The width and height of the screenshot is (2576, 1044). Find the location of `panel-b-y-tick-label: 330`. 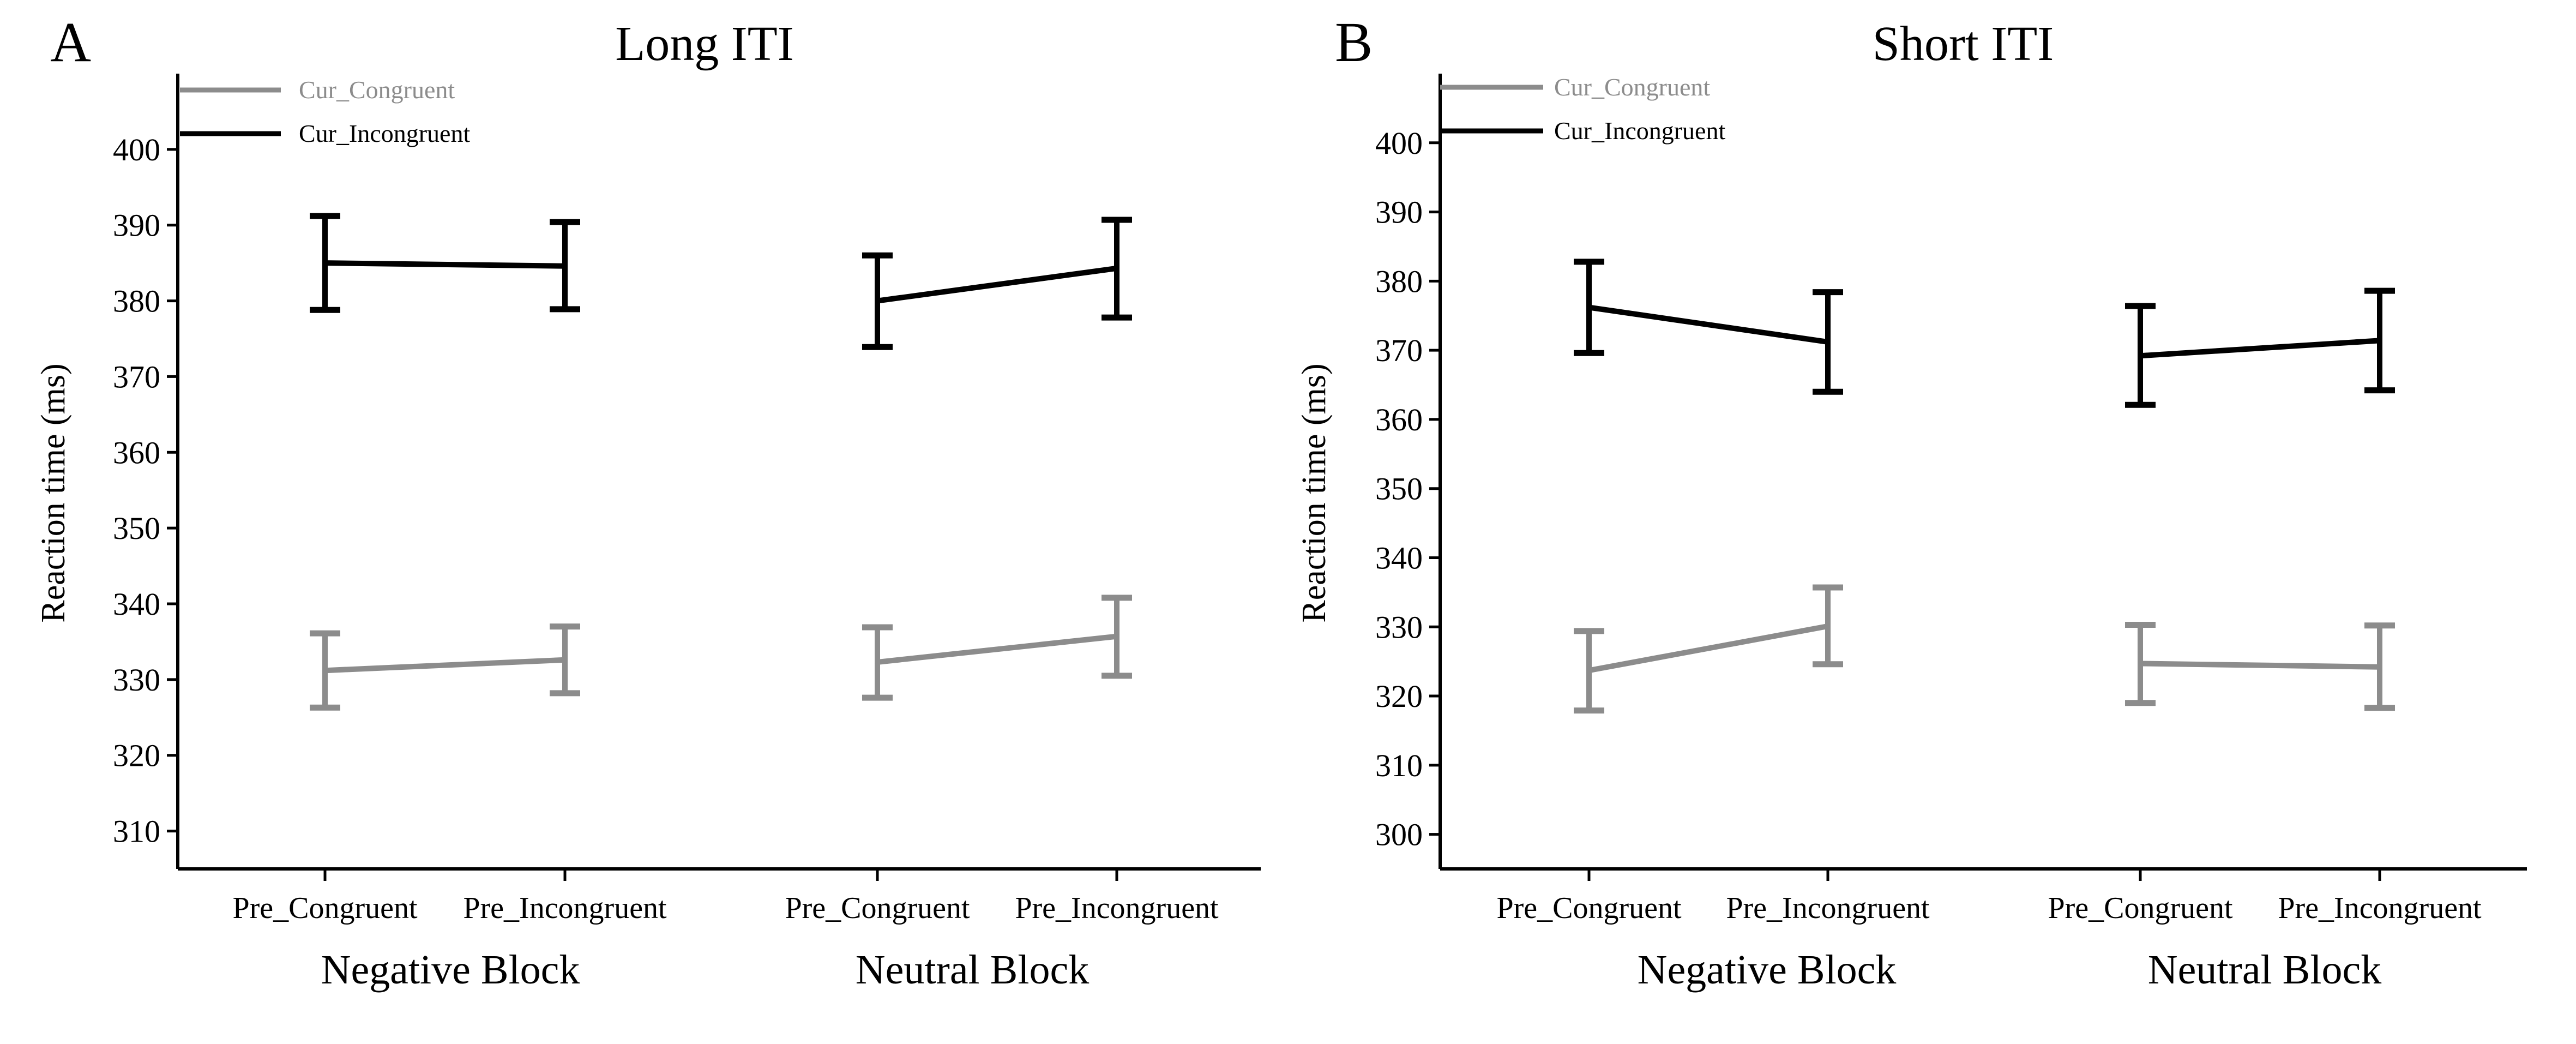

panel-b-y-tick-label: 330 is located at coordinates (1399, 627).